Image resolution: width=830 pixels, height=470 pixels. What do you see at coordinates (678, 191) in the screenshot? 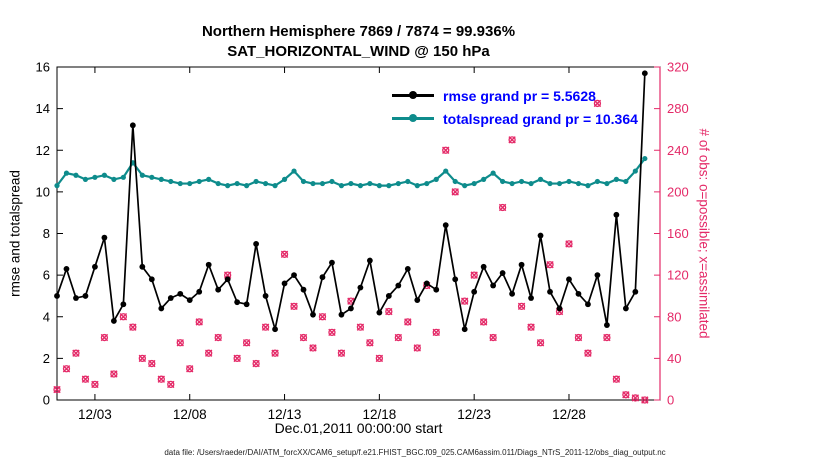
I see `y-right-tick-label: 200` at bounding box center [678, 191].